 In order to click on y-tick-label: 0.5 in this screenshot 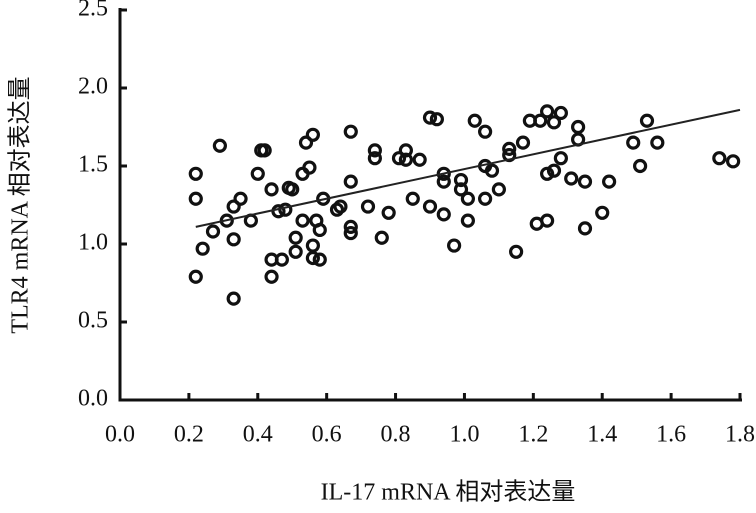, I will do `click(93, 321)`.